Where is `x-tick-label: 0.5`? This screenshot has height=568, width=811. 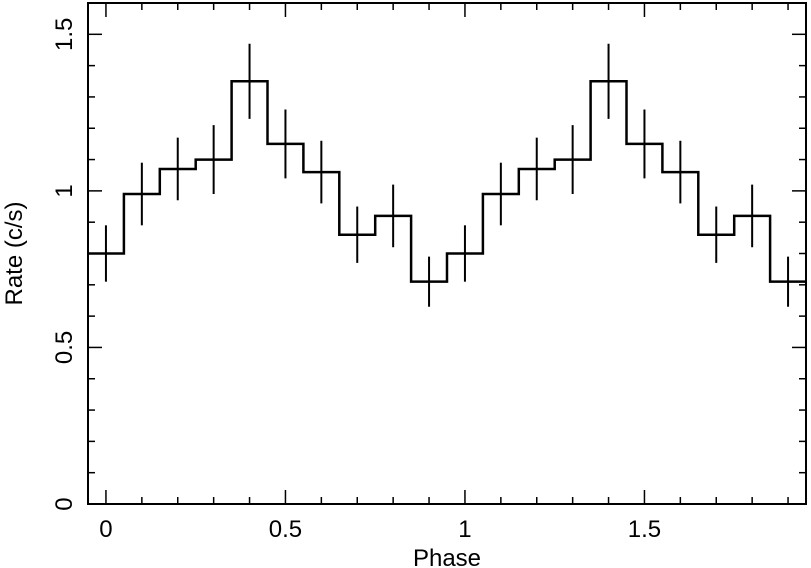
x-tick-label: 0.5 is located at coordinates (285, 529).